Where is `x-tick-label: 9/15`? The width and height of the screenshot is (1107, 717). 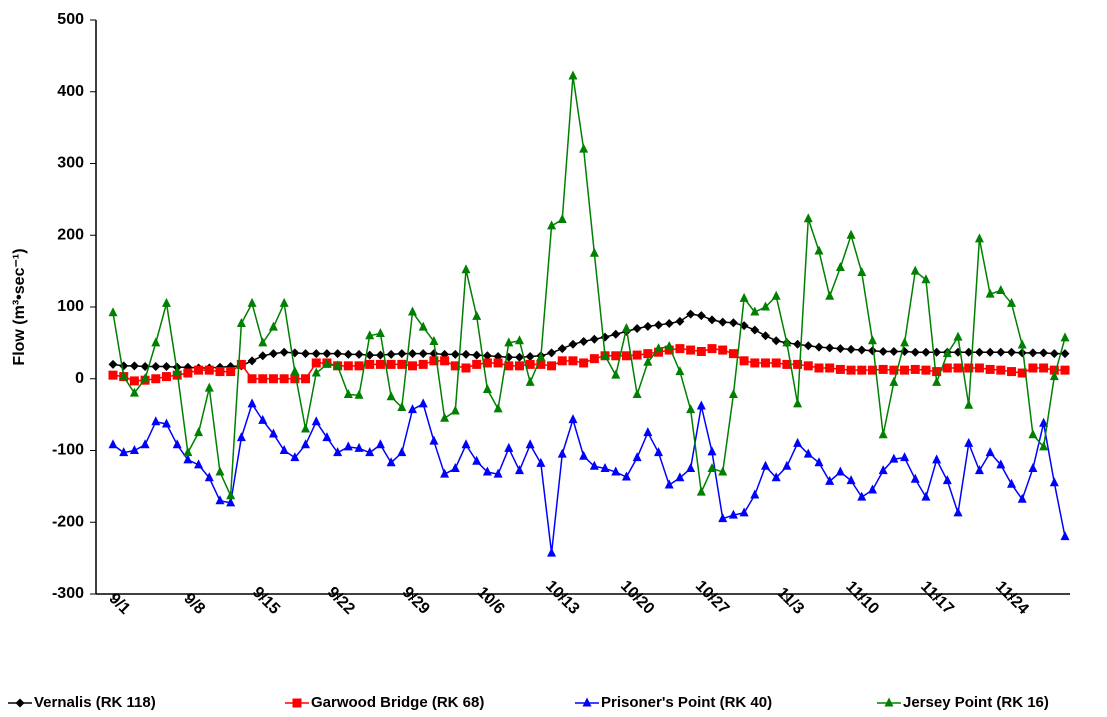 x-tick-label: 9/15 is located at coordinates (266, 601).